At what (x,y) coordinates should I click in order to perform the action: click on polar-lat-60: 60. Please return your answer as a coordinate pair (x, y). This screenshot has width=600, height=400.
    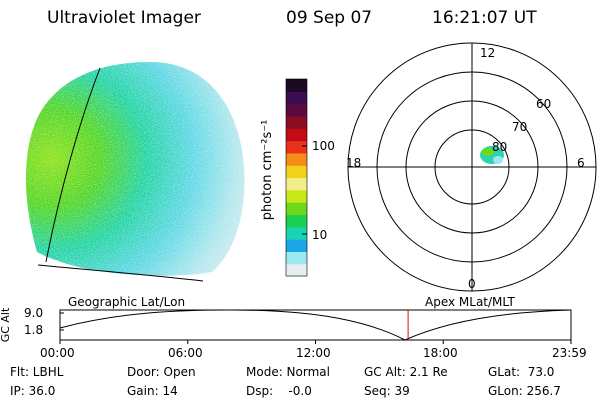
    Looking at the image, I should click on (544, 104).